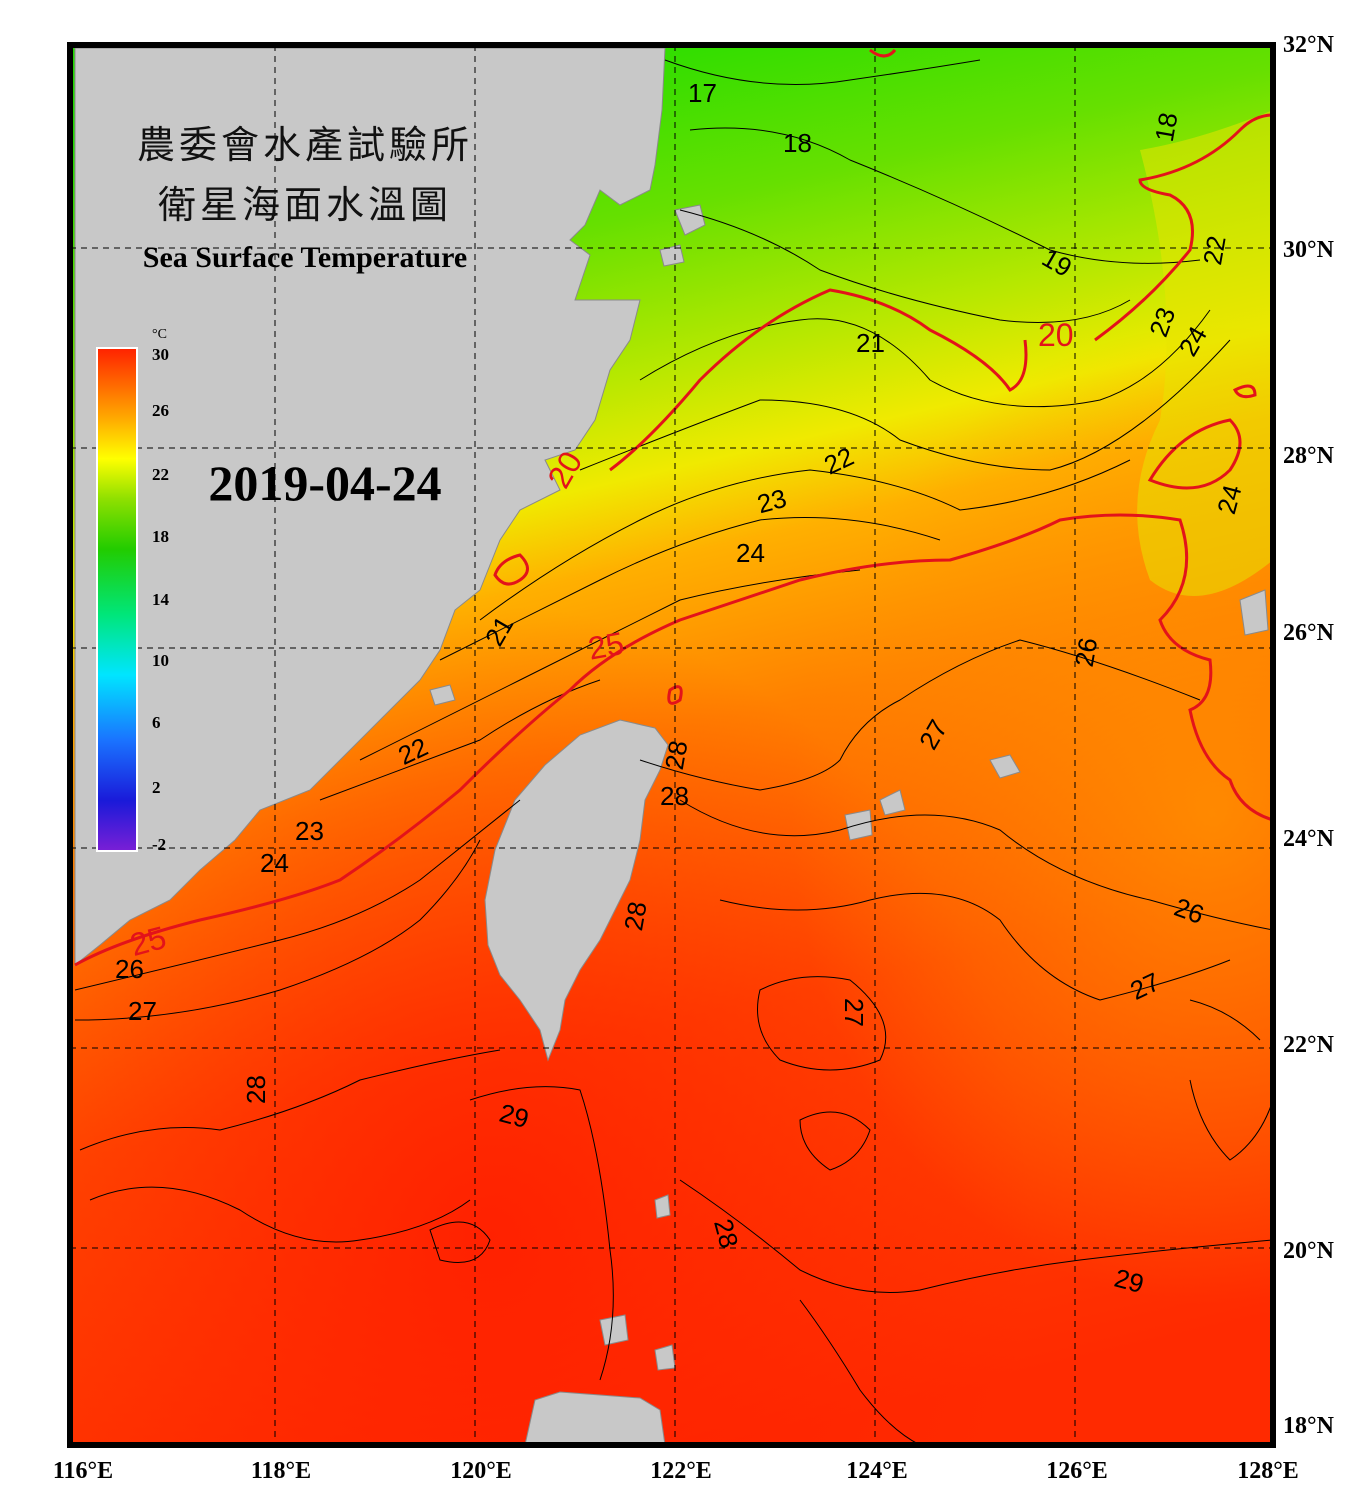  Describe the element at coordinates (1309, 250) in the screenshot. I see `lat-label: 30°N` at that location.